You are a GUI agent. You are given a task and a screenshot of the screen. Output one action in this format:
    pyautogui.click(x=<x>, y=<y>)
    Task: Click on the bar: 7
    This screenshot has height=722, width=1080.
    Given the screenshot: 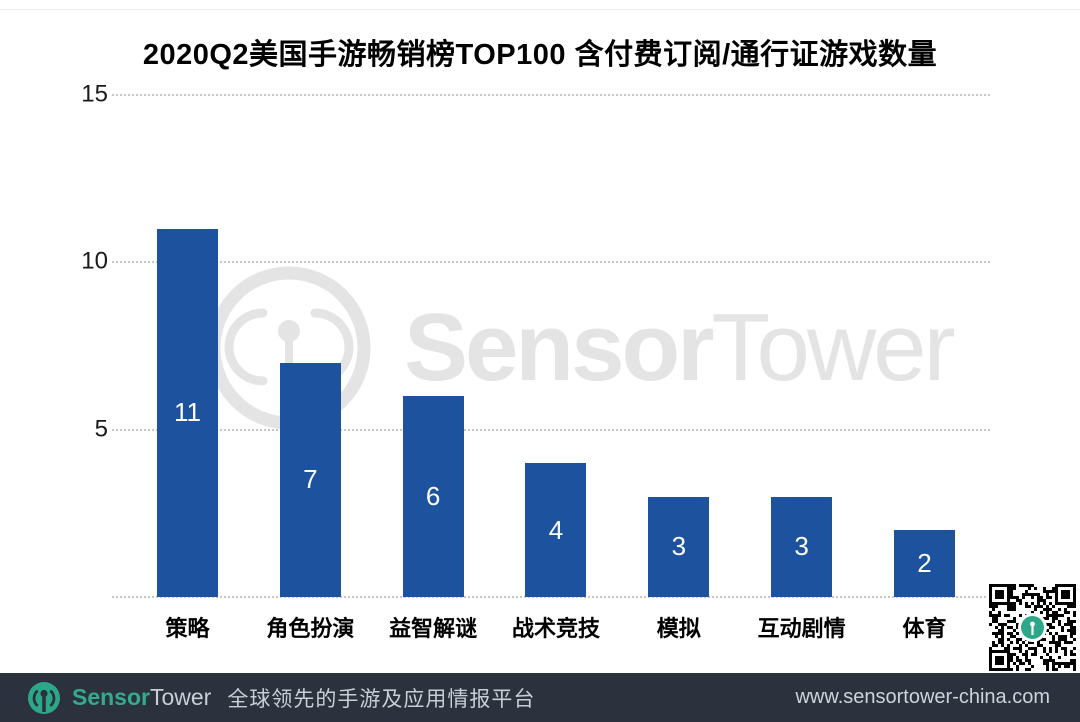 What is the action you would take?
    pyautogui.click(x=310, y=479)
    